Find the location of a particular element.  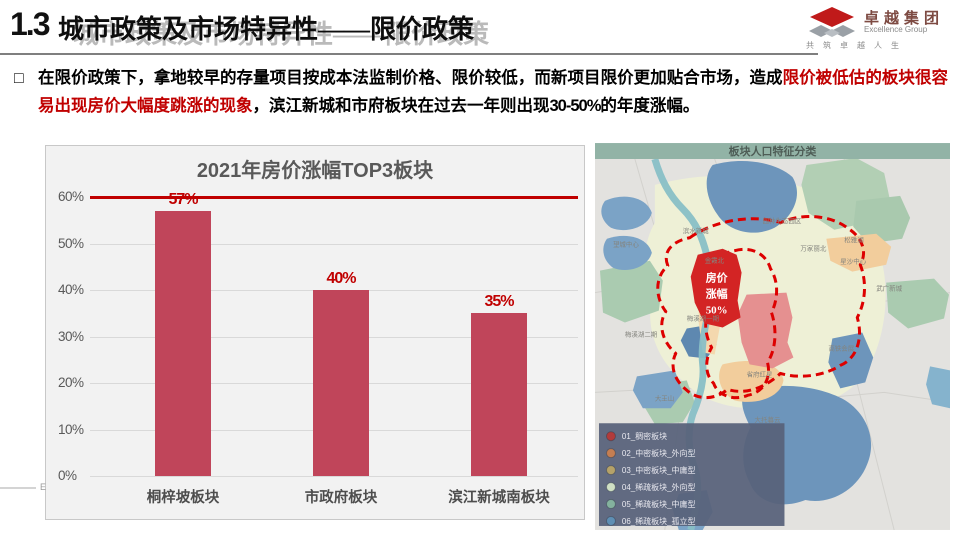

header-divider is located at coordinates (409, 54).